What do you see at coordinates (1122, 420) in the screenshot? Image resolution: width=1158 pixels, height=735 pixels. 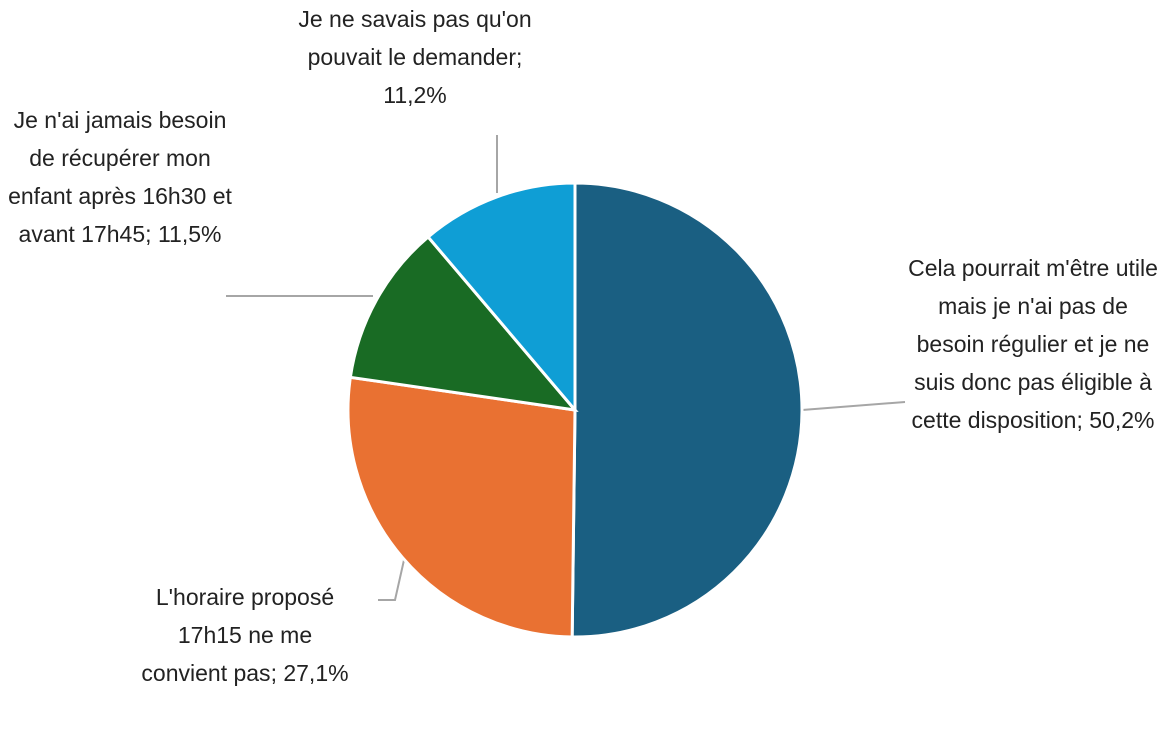 I see `label-value: 50,2%` at bounding box center [1122, 420].